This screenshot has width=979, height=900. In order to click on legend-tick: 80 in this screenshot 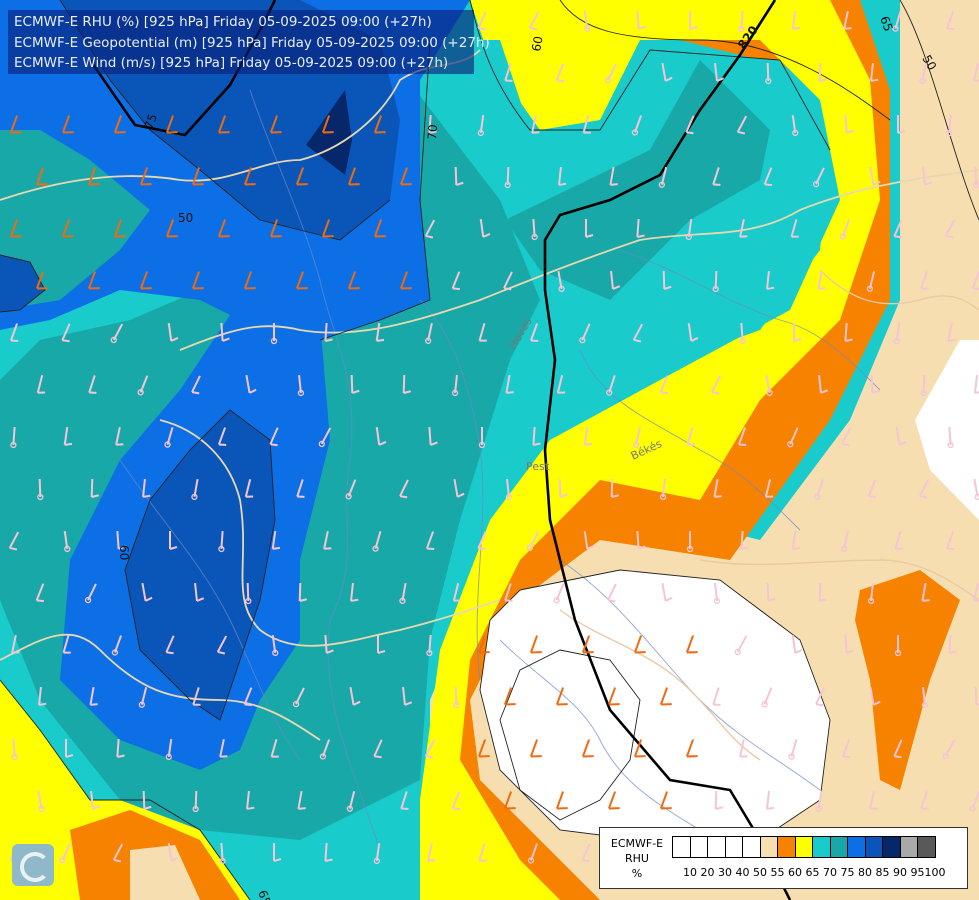, I will do `click(865, 872)`.